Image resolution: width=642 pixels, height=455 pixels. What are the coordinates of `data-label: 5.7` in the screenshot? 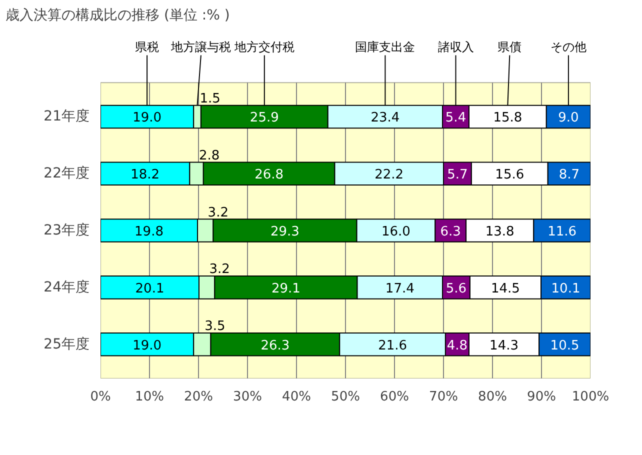 It's located at (457, 175).